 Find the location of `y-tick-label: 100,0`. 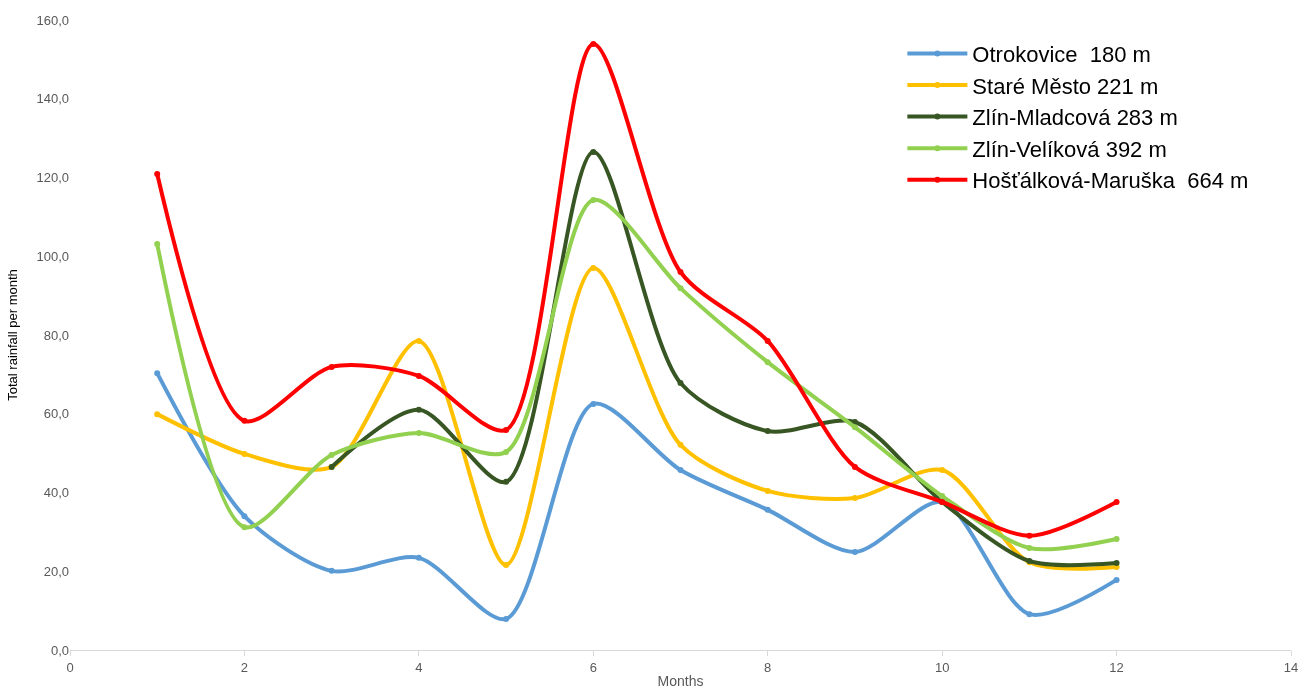

y-tick-label: 100,0 is located at coordinates (52, 256).